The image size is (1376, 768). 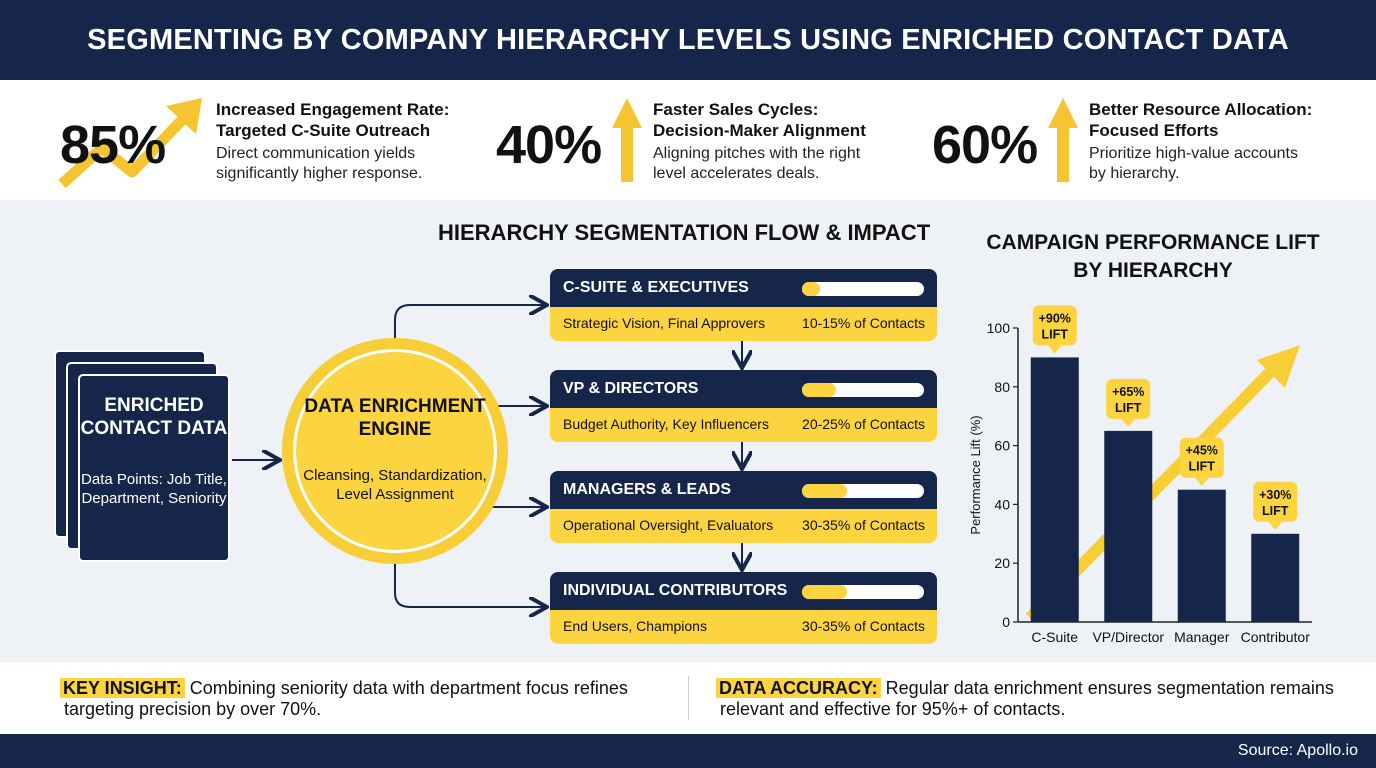 What do you see at coordinates (1134, 173) in the screenshot?
I see `stat-desc-2: by hierarchy.` at bounding box center [1134, 173].